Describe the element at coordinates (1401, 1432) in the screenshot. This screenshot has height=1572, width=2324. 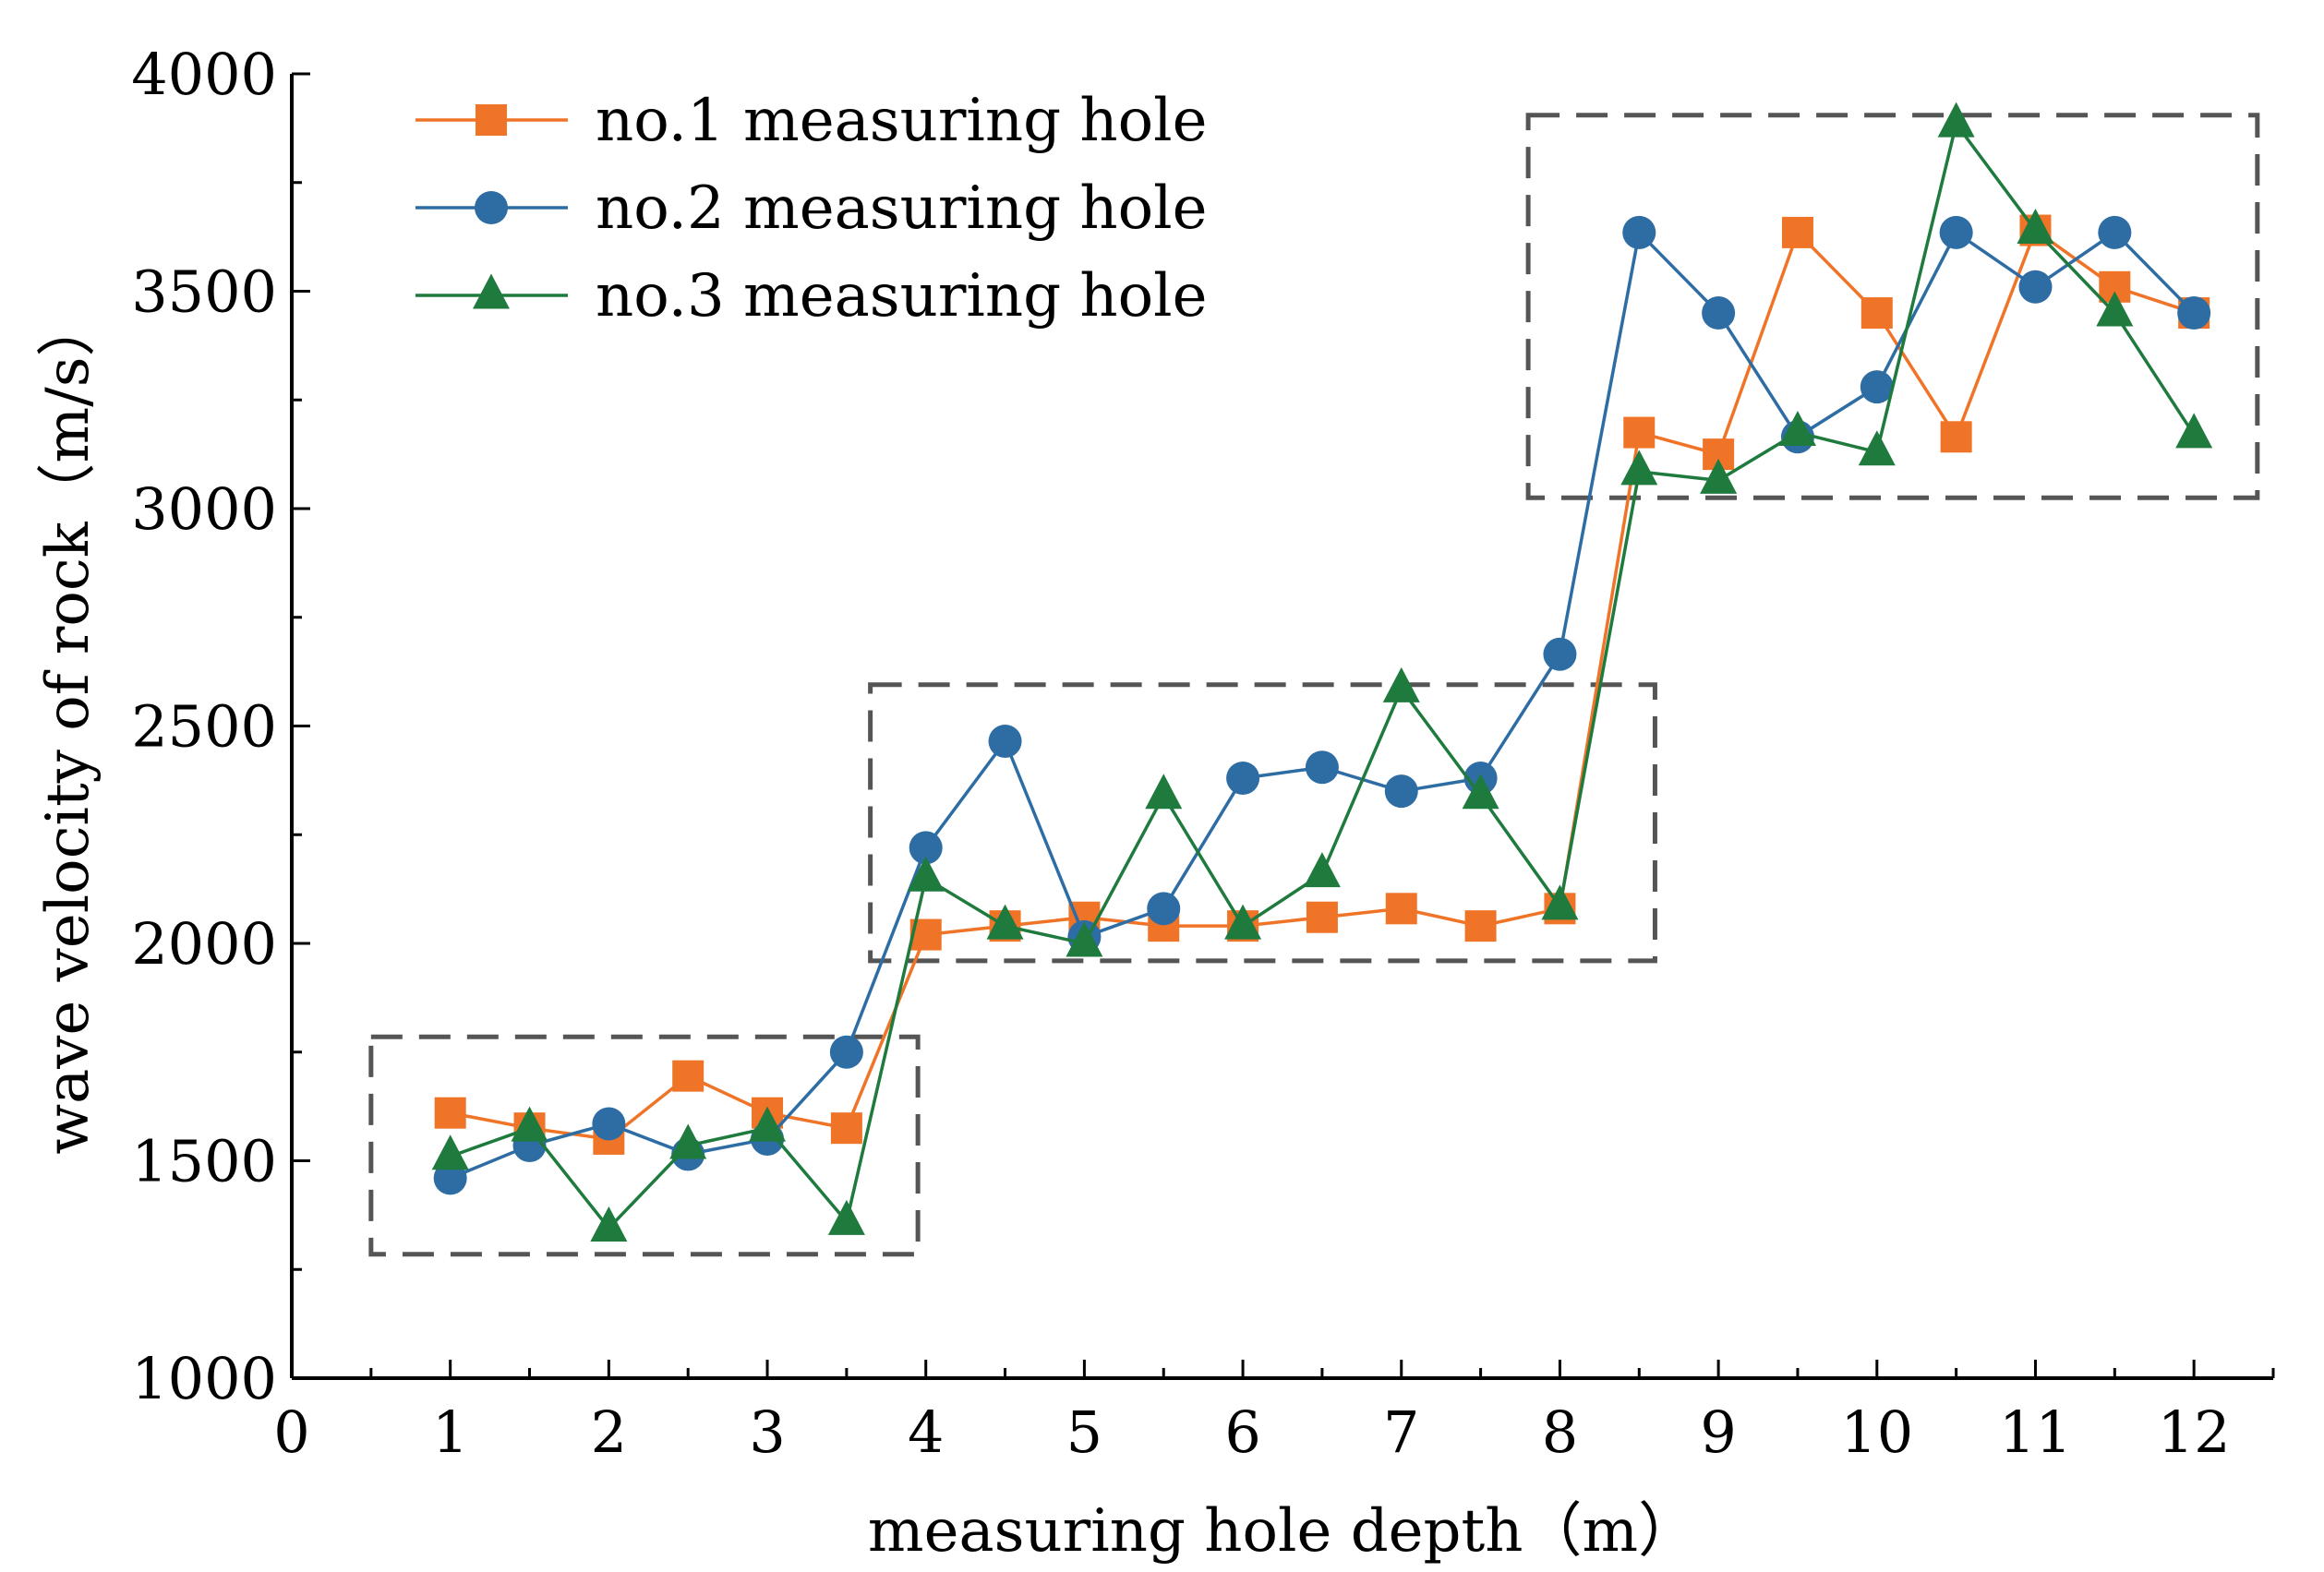
I see `x-tick-label: 7` at that location.